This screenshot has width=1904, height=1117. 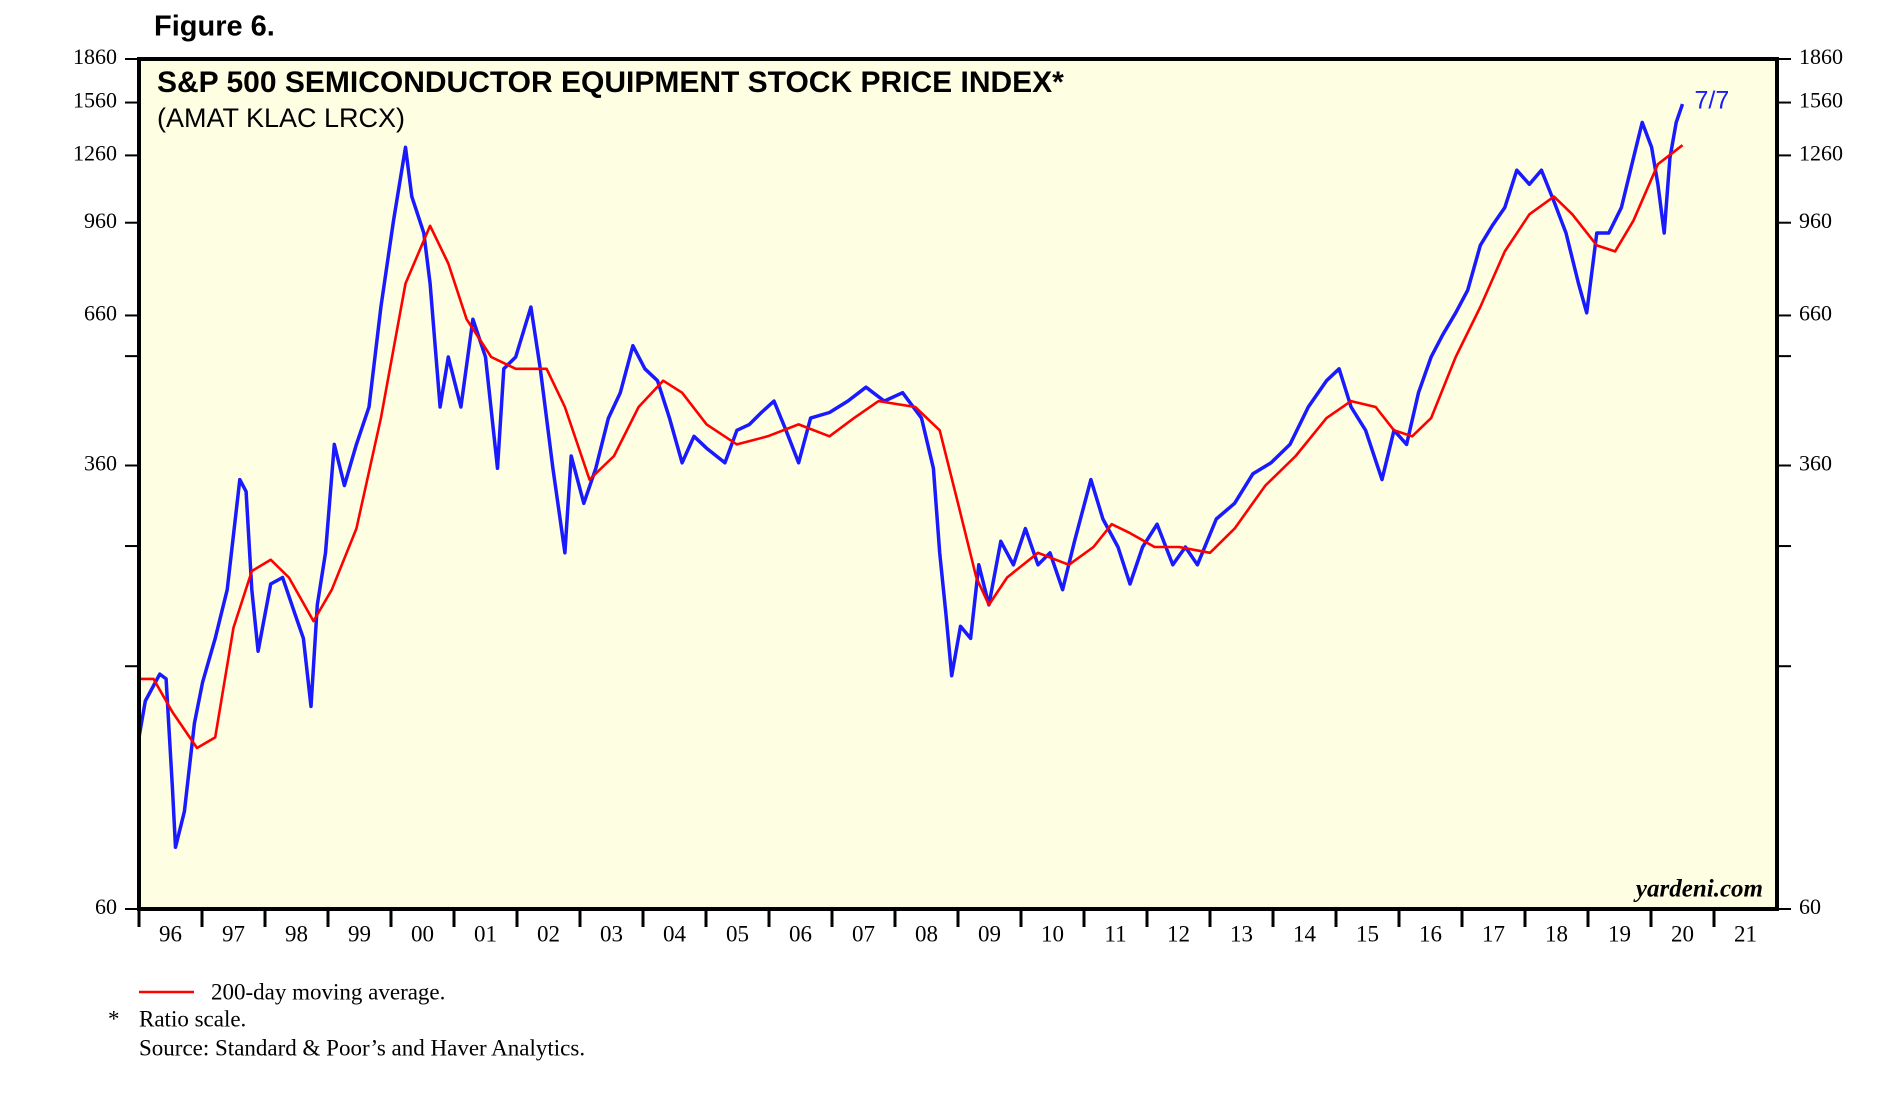 What do you see at coordinates (1682, 933) in the screenshot?
I see `x-tick-label: 20` at bounding box center [1682, 933].